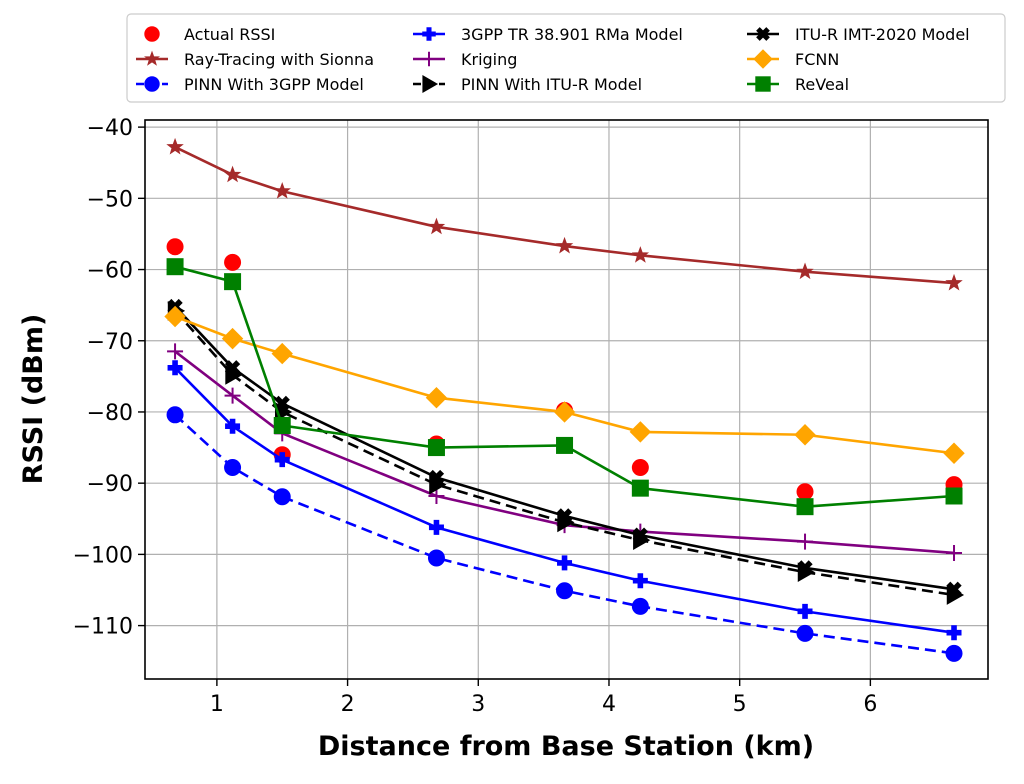  I want to click on legend-label: PINN With 3GPP Model, so click(274, 84).